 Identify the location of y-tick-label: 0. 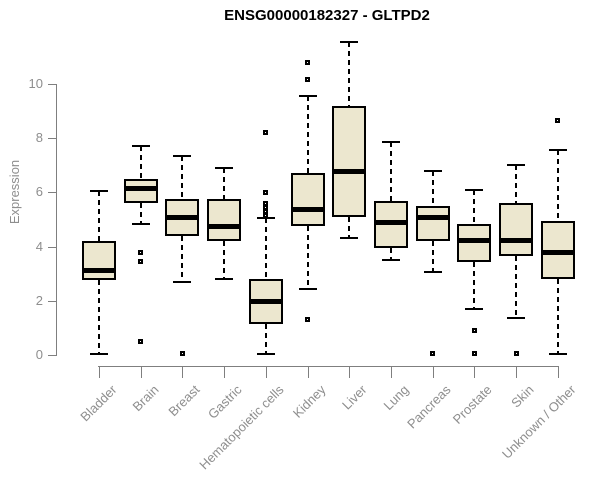
(39, 354).